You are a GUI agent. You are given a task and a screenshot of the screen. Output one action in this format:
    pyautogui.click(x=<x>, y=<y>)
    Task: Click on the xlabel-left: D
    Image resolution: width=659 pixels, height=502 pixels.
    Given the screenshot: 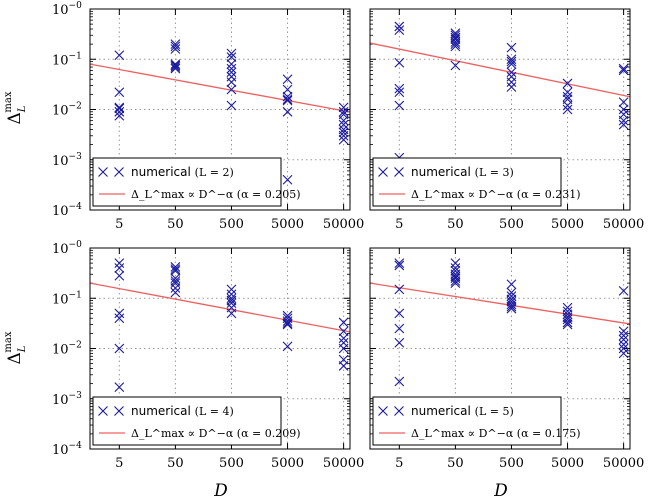 What is the action you would take?
    pyautogui.click(x=220, y=491)
    